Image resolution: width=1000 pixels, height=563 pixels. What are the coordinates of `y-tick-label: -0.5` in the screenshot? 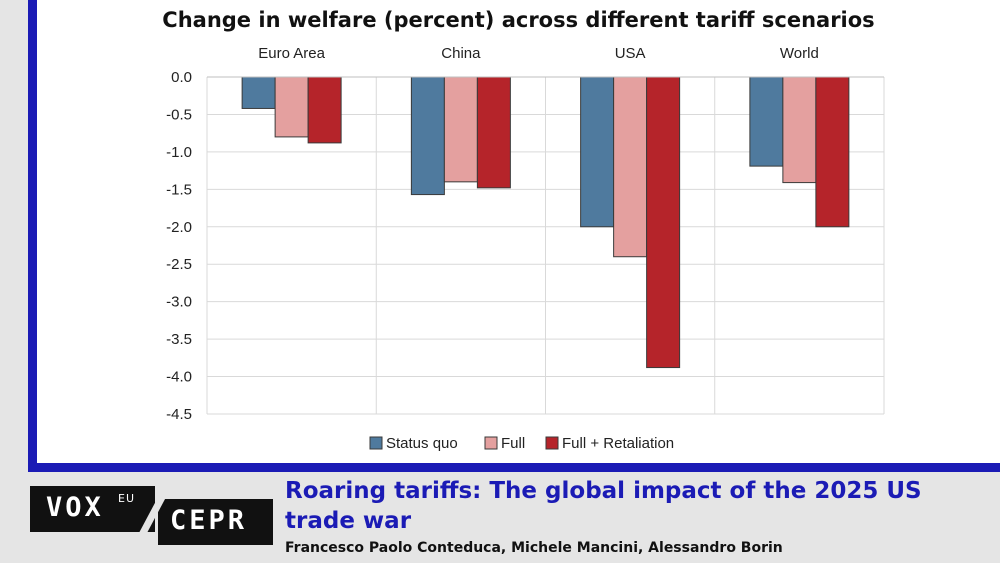 It's located at (179, 114).